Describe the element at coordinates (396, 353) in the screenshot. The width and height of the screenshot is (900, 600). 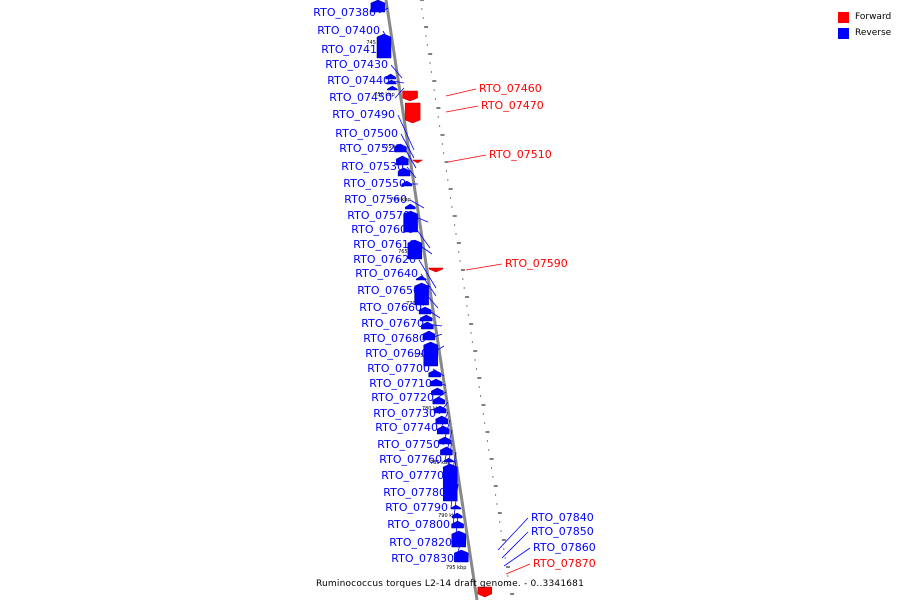
I see `gene-label-rto-07690: RTO_07690` at that location.